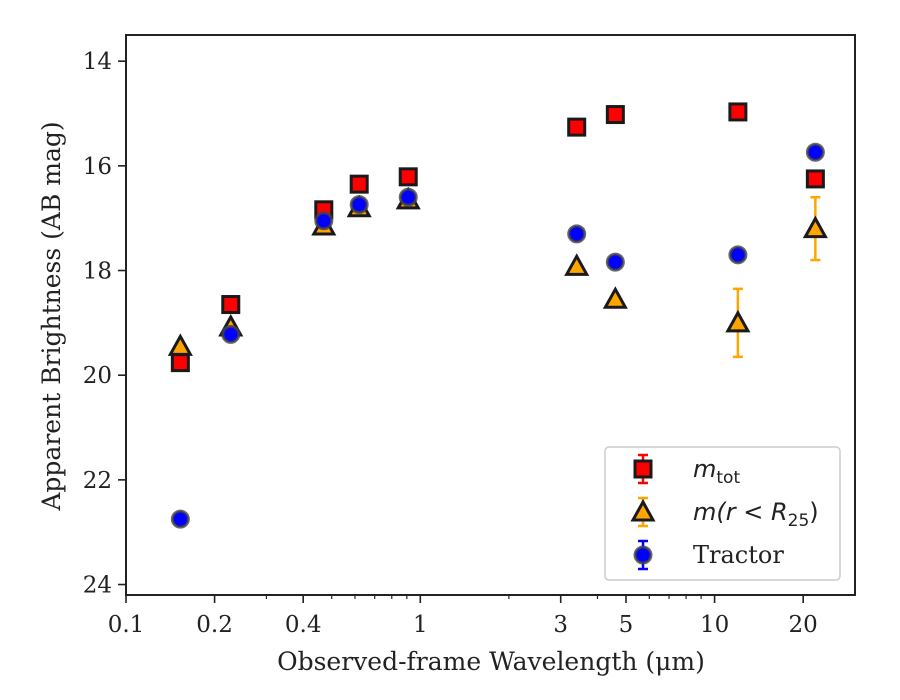 This screenshot has width=900, height=700. Describe the element at coordinates (803, 625) in the screenshot. I see `x-tick-label: 20` at that location.